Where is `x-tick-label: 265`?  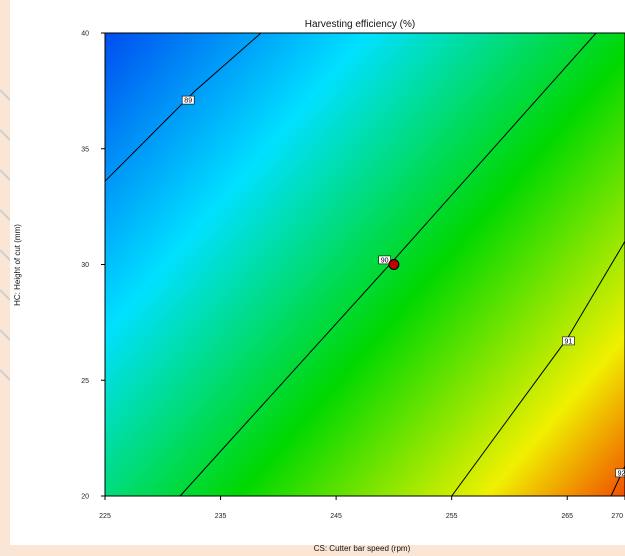 x-tick-label: 265 is located at coordinates (567, 516).